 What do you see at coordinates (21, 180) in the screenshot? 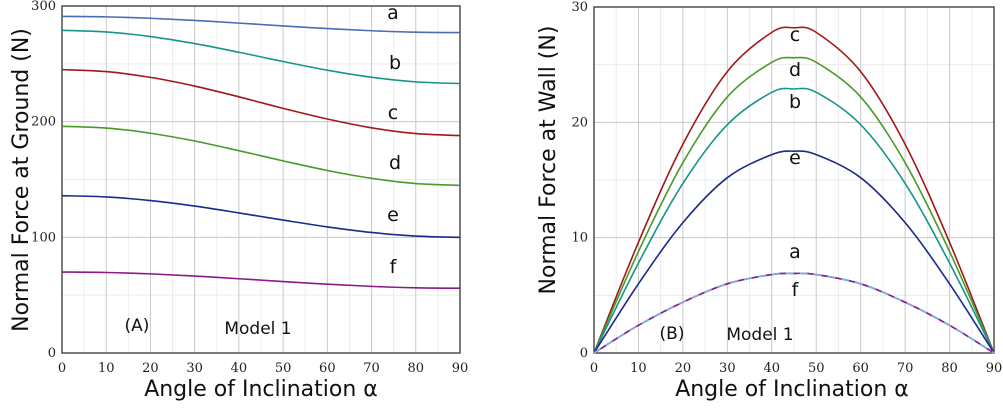
I see `y-axis-label: Normal Force at Ground (N)` at bounding box center [21, 180].